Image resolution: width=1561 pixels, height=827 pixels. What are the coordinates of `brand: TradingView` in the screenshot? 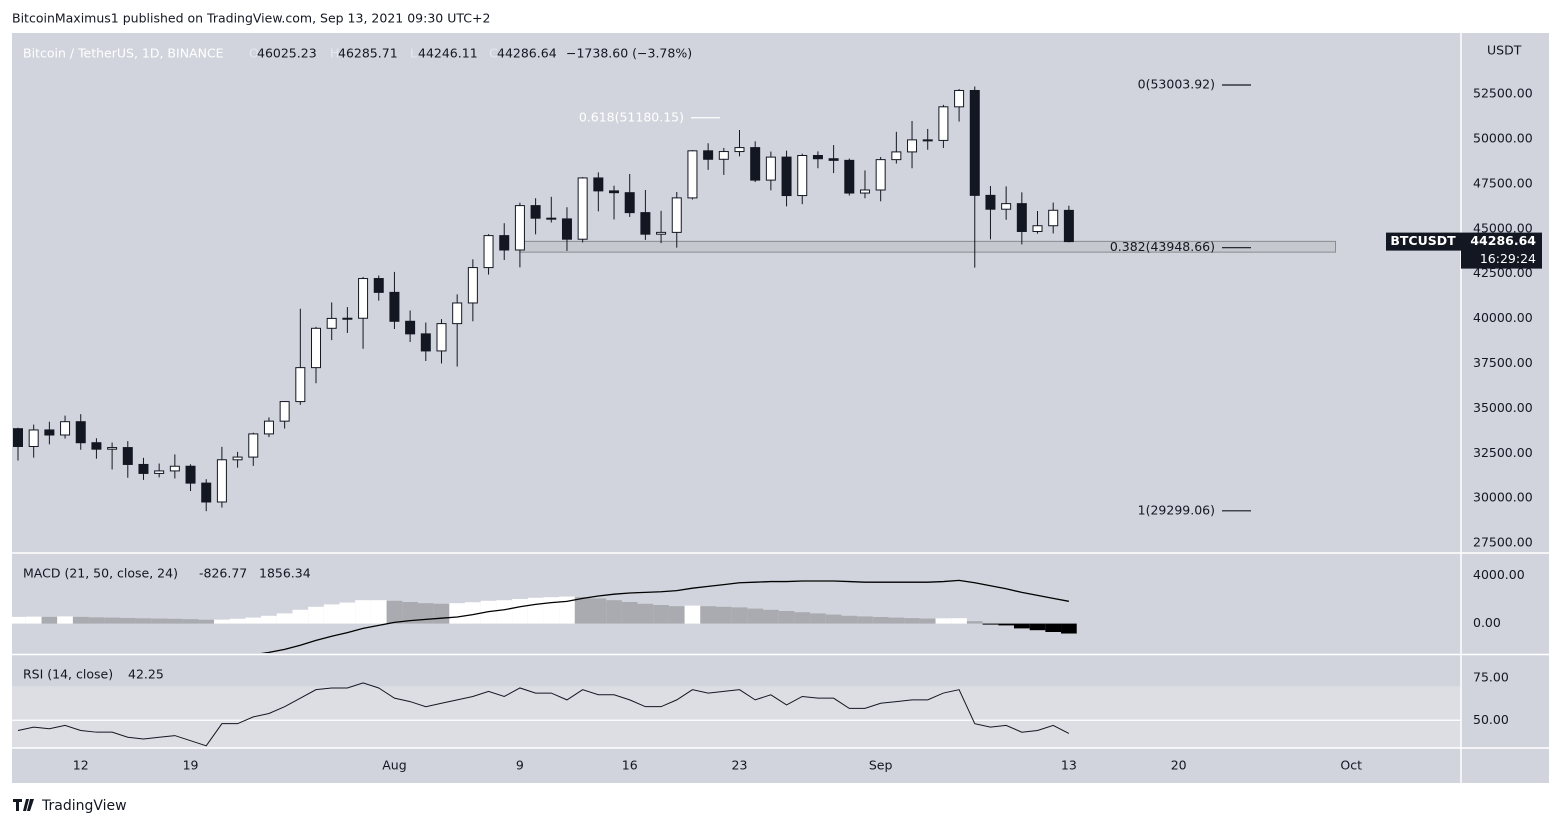 It's located at (84, 806).